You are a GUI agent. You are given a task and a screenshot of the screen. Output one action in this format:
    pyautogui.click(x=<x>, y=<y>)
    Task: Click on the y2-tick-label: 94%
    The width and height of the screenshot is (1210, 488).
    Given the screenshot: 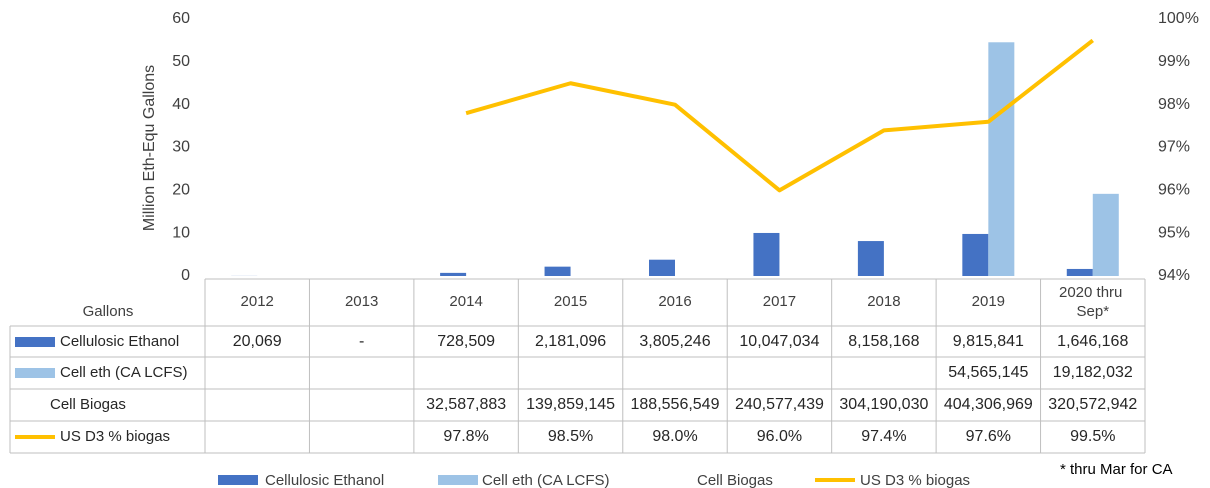 What is the action you would take?
    pyautogui.click(x=1174, y=275)
    